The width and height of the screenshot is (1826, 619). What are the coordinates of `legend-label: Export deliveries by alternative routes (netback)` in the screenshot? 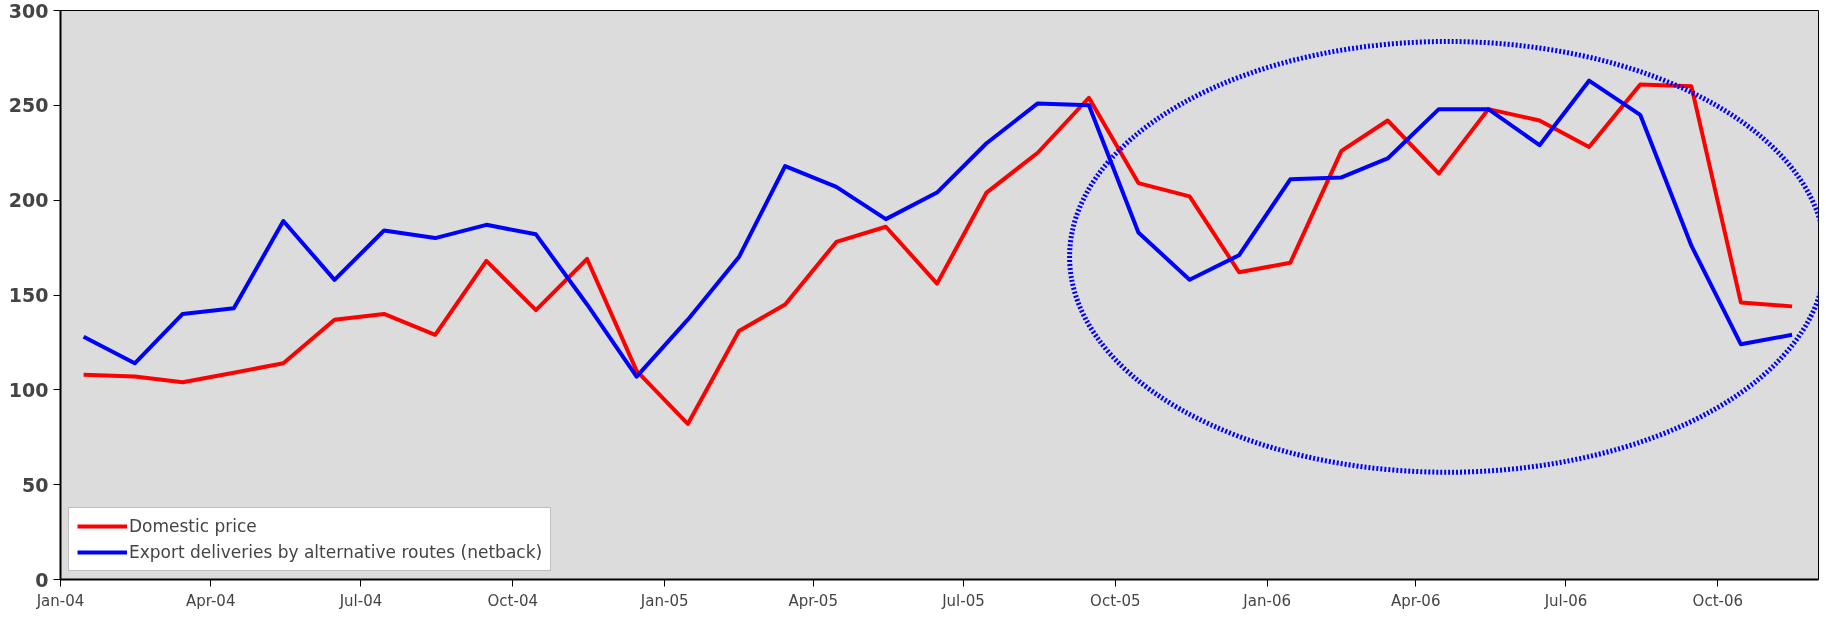 It's located at (336, 552).